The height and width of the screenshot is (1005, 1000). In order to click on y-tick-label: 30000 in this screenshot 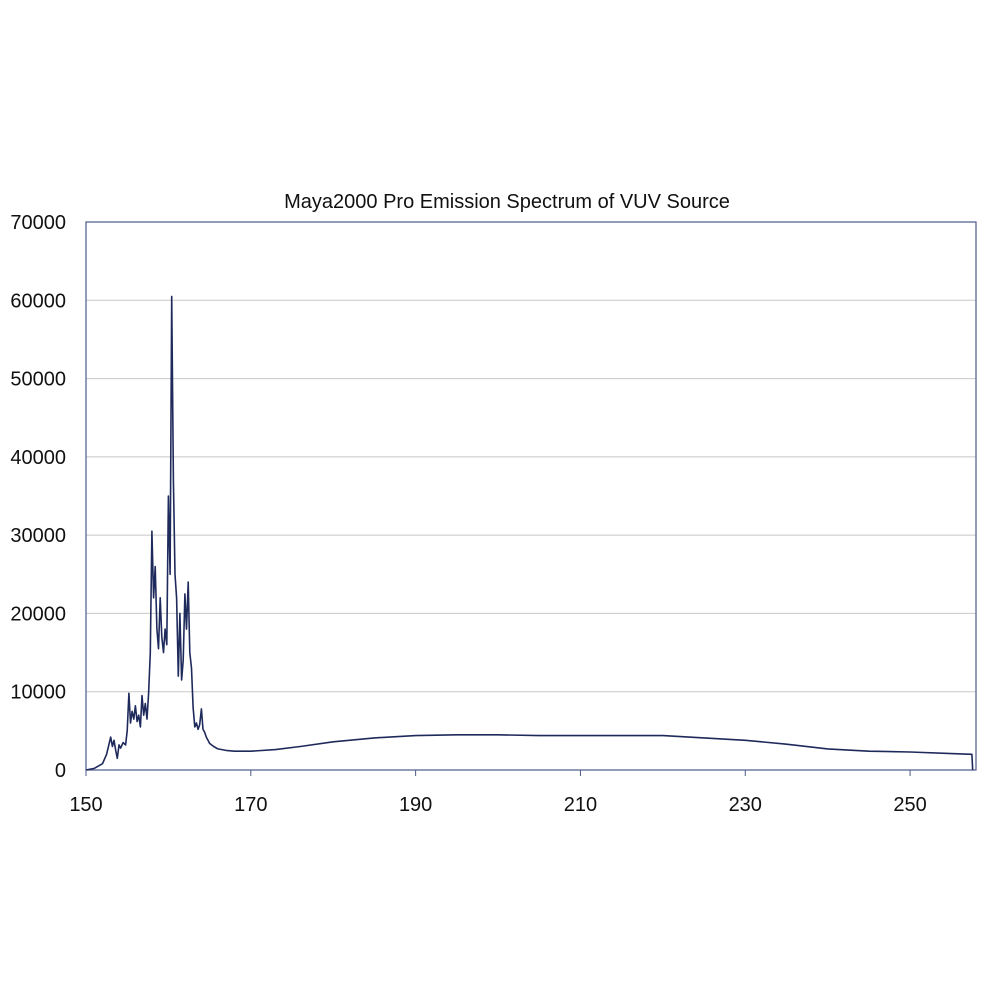, I will do `click(38, 536)`.